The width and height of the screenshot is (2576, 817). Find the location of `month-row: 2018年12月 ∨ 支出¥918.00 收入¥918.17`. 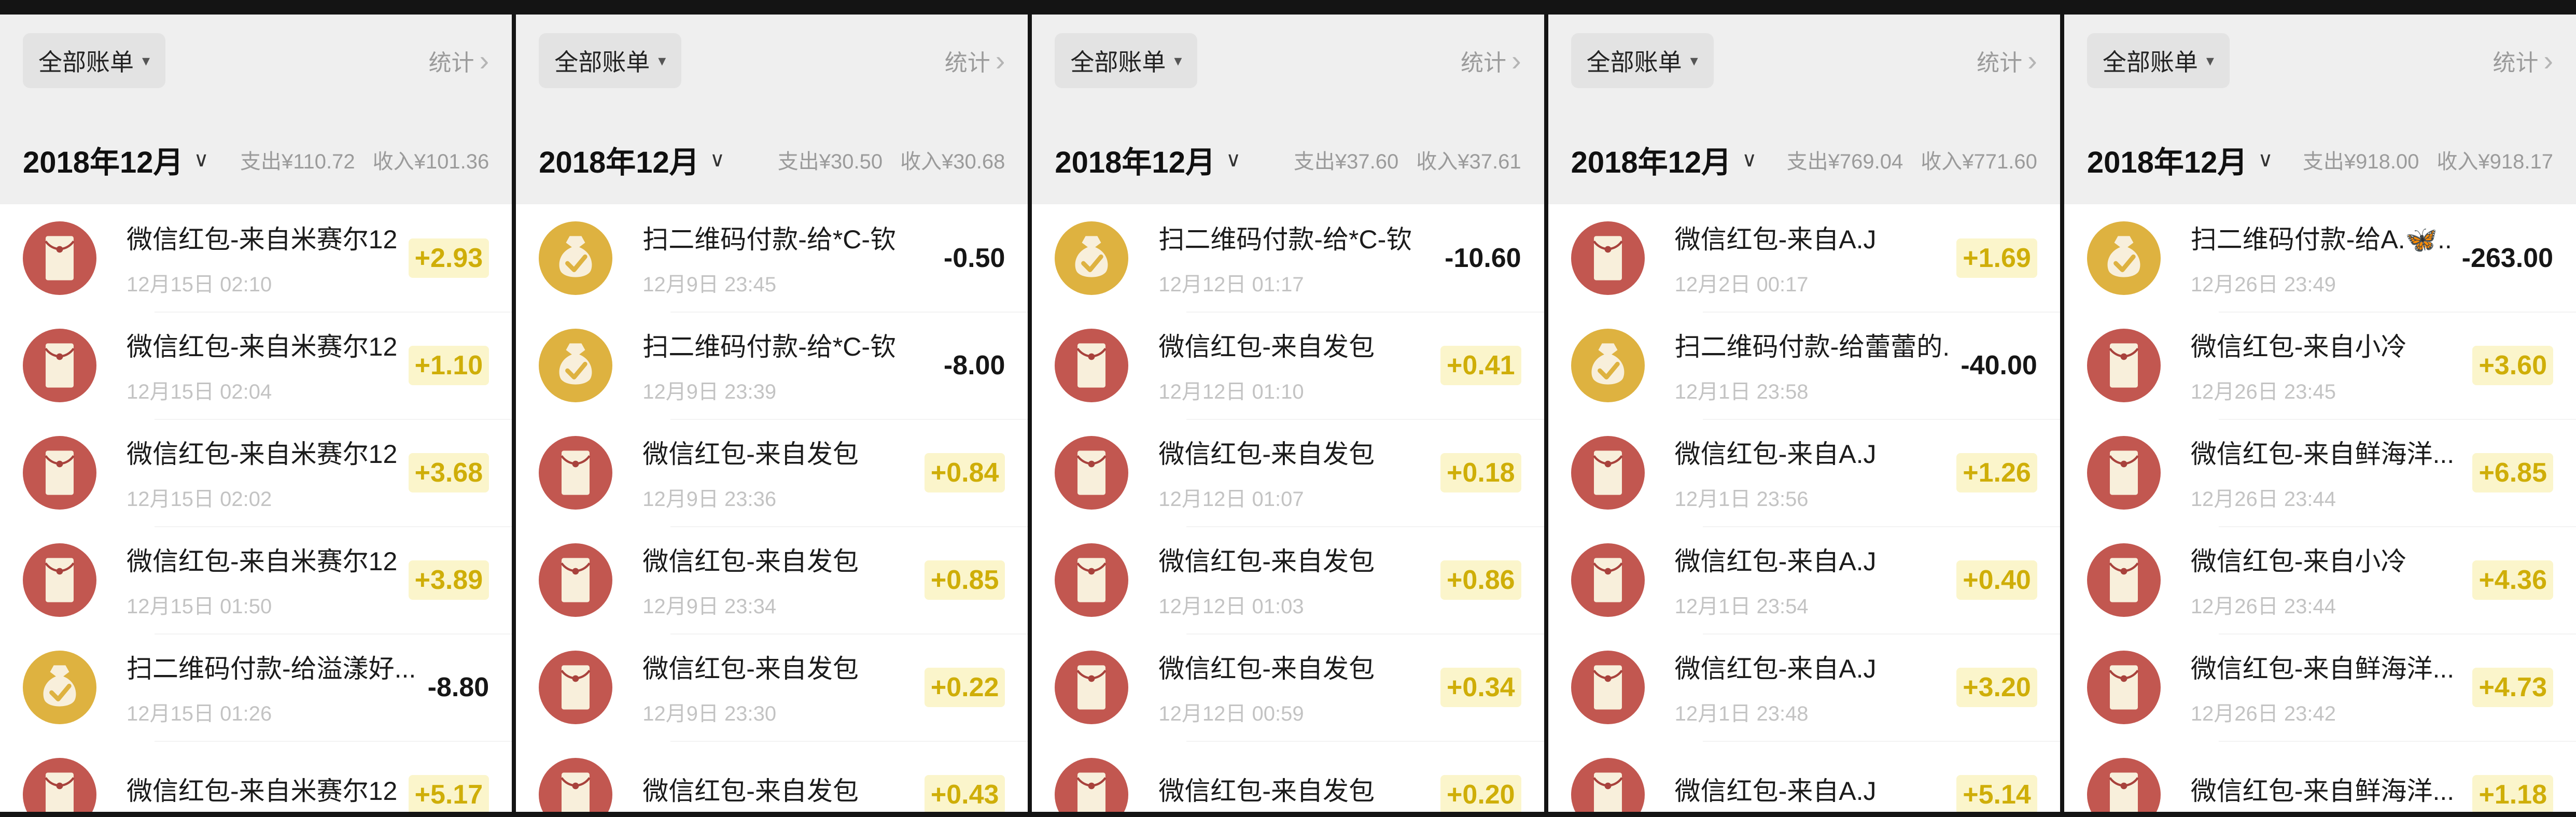

month-row: 2018年12月 ∨ 支出¥918.00 收入¥918.17 is located at coordinates (2320, 159).